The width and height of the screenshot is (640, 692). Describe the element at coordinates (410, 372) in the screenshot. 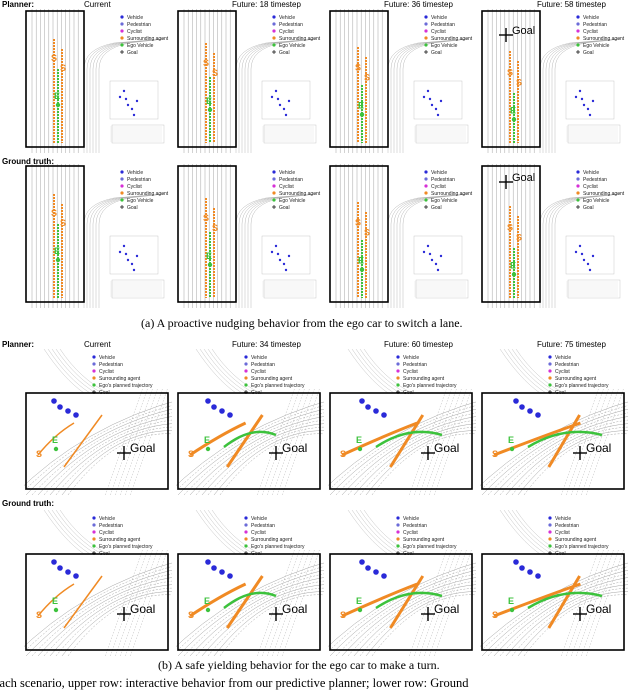

I see `b-planner-2-legend-item-2: Cyclist` at that location.